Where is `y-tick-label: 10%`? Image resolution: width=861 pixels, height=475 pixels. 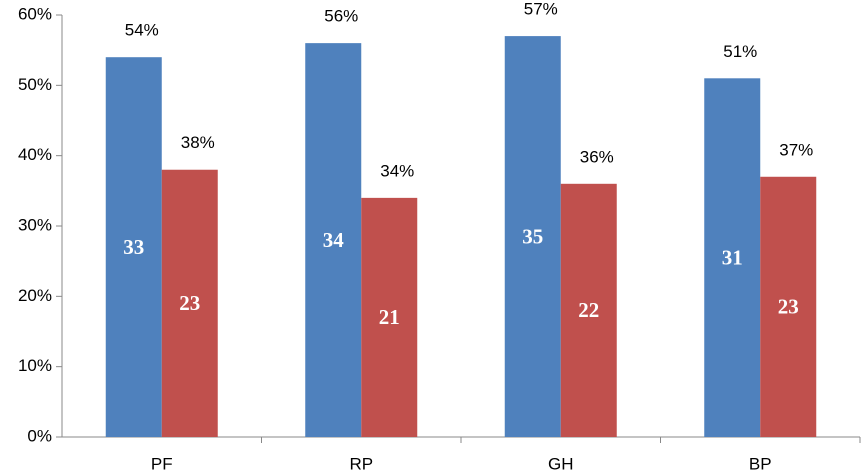 y-tick-label: 10% is located at coordinates (35, 365).